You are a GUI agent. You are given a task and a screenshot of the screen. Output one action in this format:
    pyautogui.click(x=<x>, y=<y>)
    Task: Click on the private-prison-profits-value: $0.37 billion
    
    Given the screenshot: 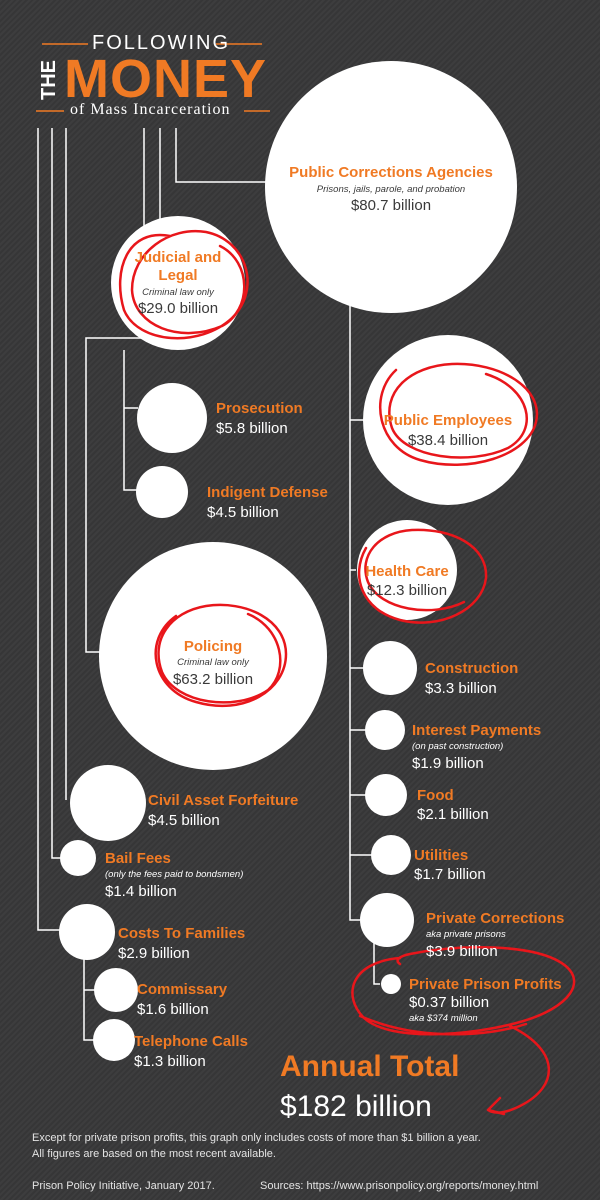 What is the action you would take?
    pyautogui.click(x=449, y=1002)
    